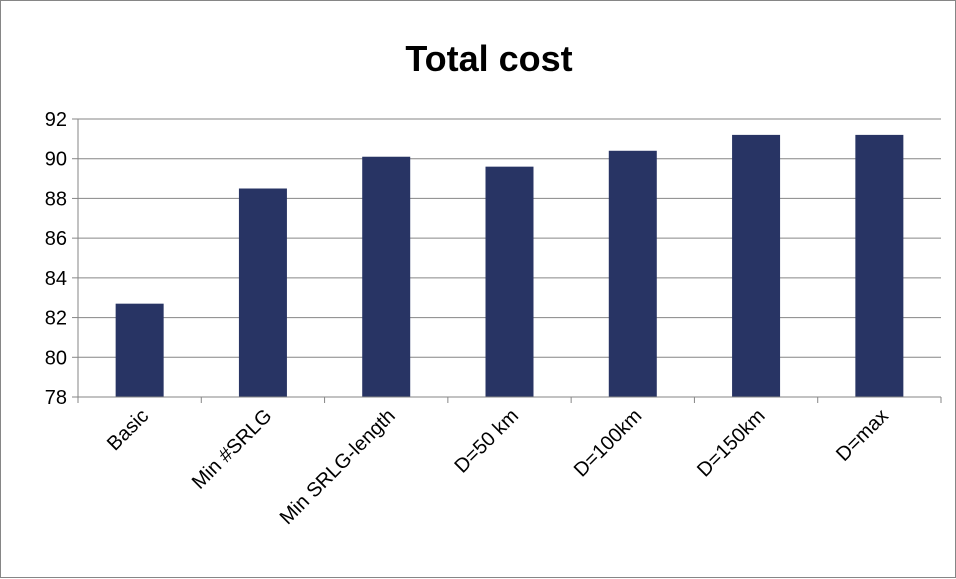 Image resolution: width=956 pixels, height=579 pixels. Describe the element at coordinates (56, 239) in the screenshot. I see `y-tick-label: 86` at that location.